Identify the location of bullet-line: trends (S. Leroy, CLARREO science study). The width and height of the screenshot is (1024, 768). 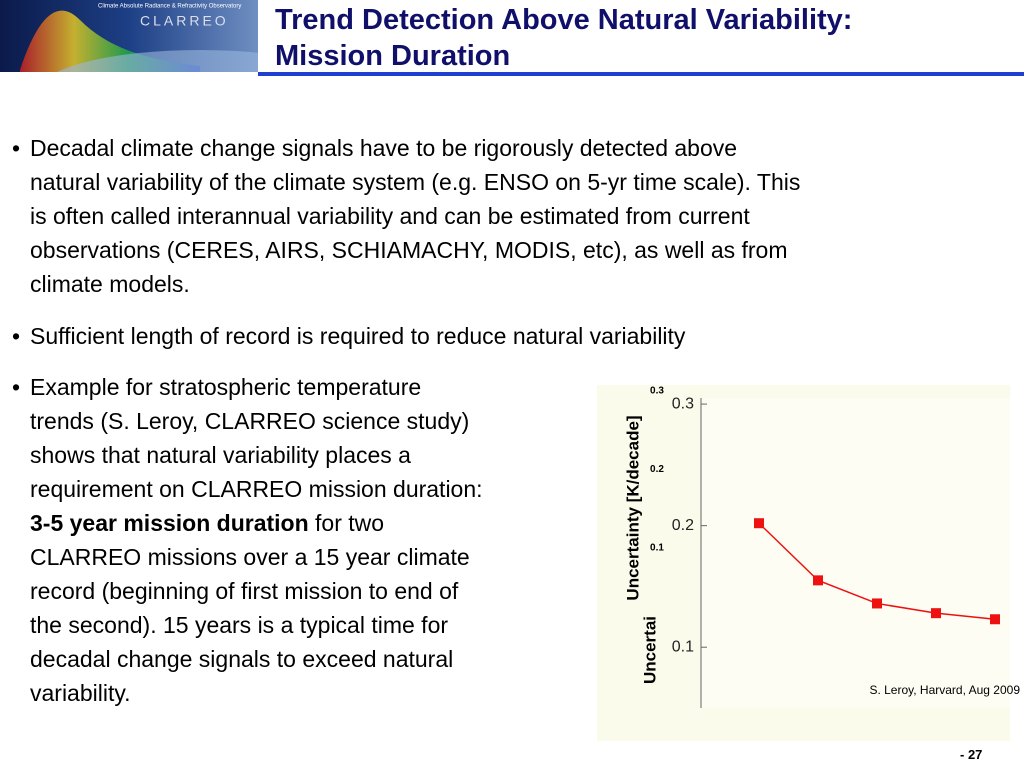
(250, 421).